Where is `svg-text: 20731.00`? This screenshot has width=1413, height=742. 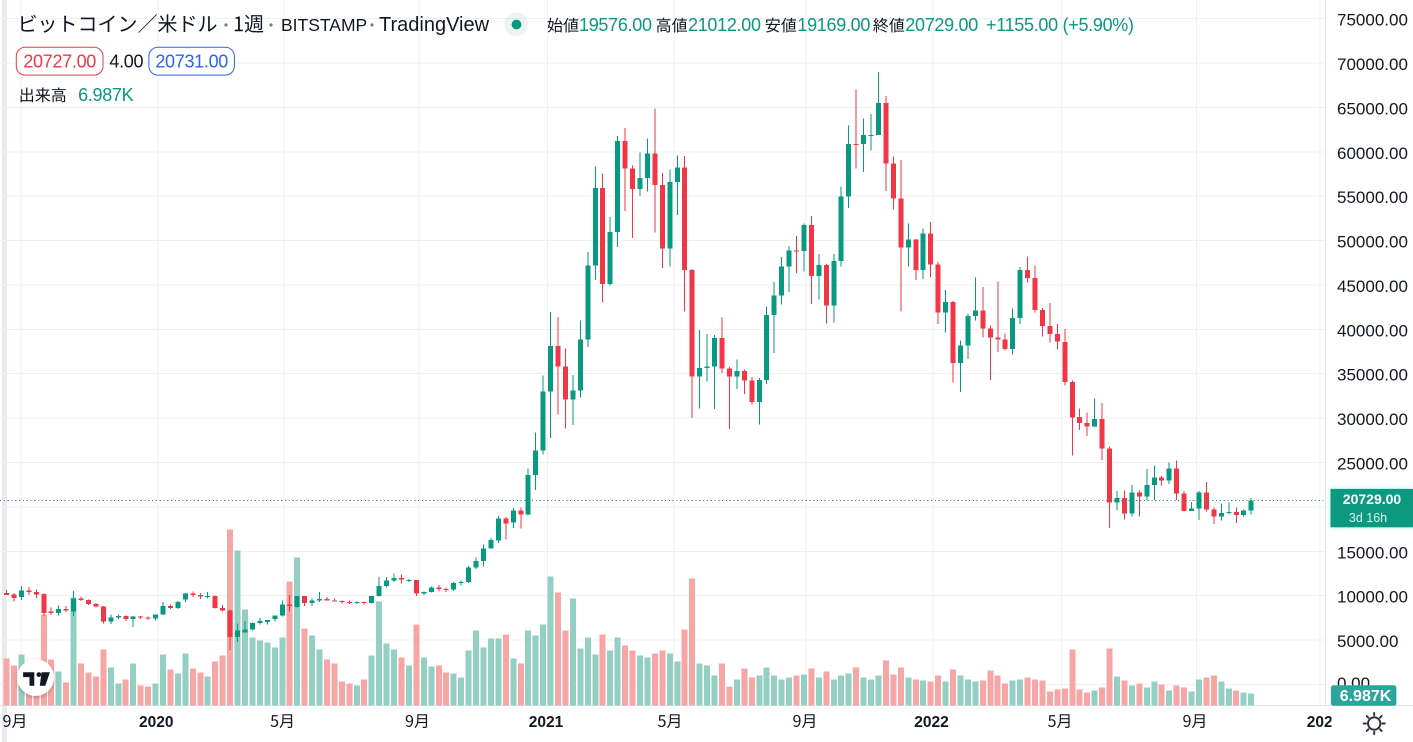 svg-text: 20731.00 is located at coordinates (191, 61).